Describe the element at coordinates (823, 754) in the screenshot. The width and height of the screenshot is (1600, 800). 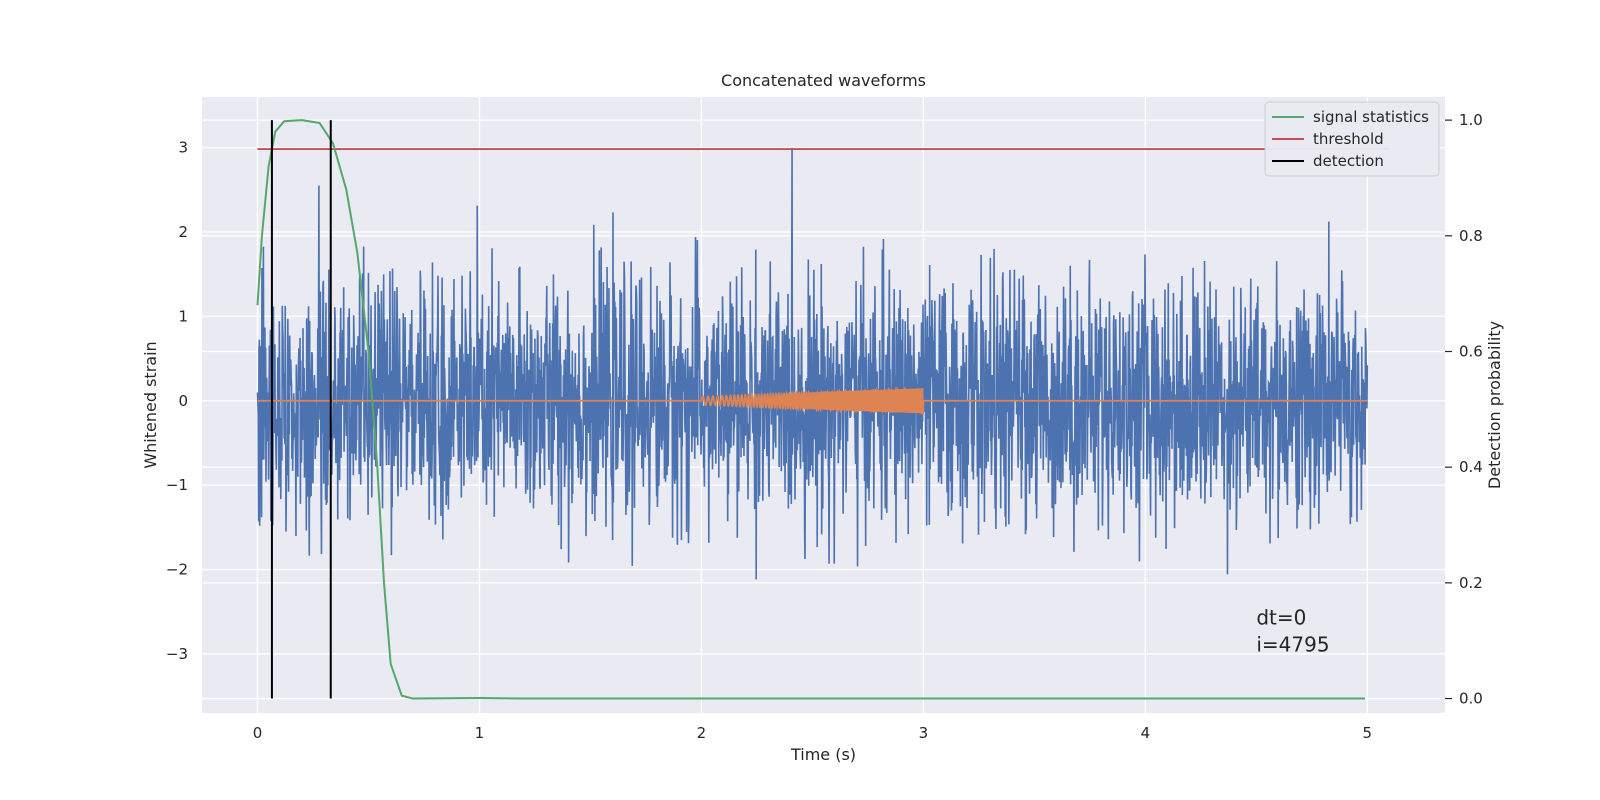
I see `x-axis-label: Time (s)` at that location.